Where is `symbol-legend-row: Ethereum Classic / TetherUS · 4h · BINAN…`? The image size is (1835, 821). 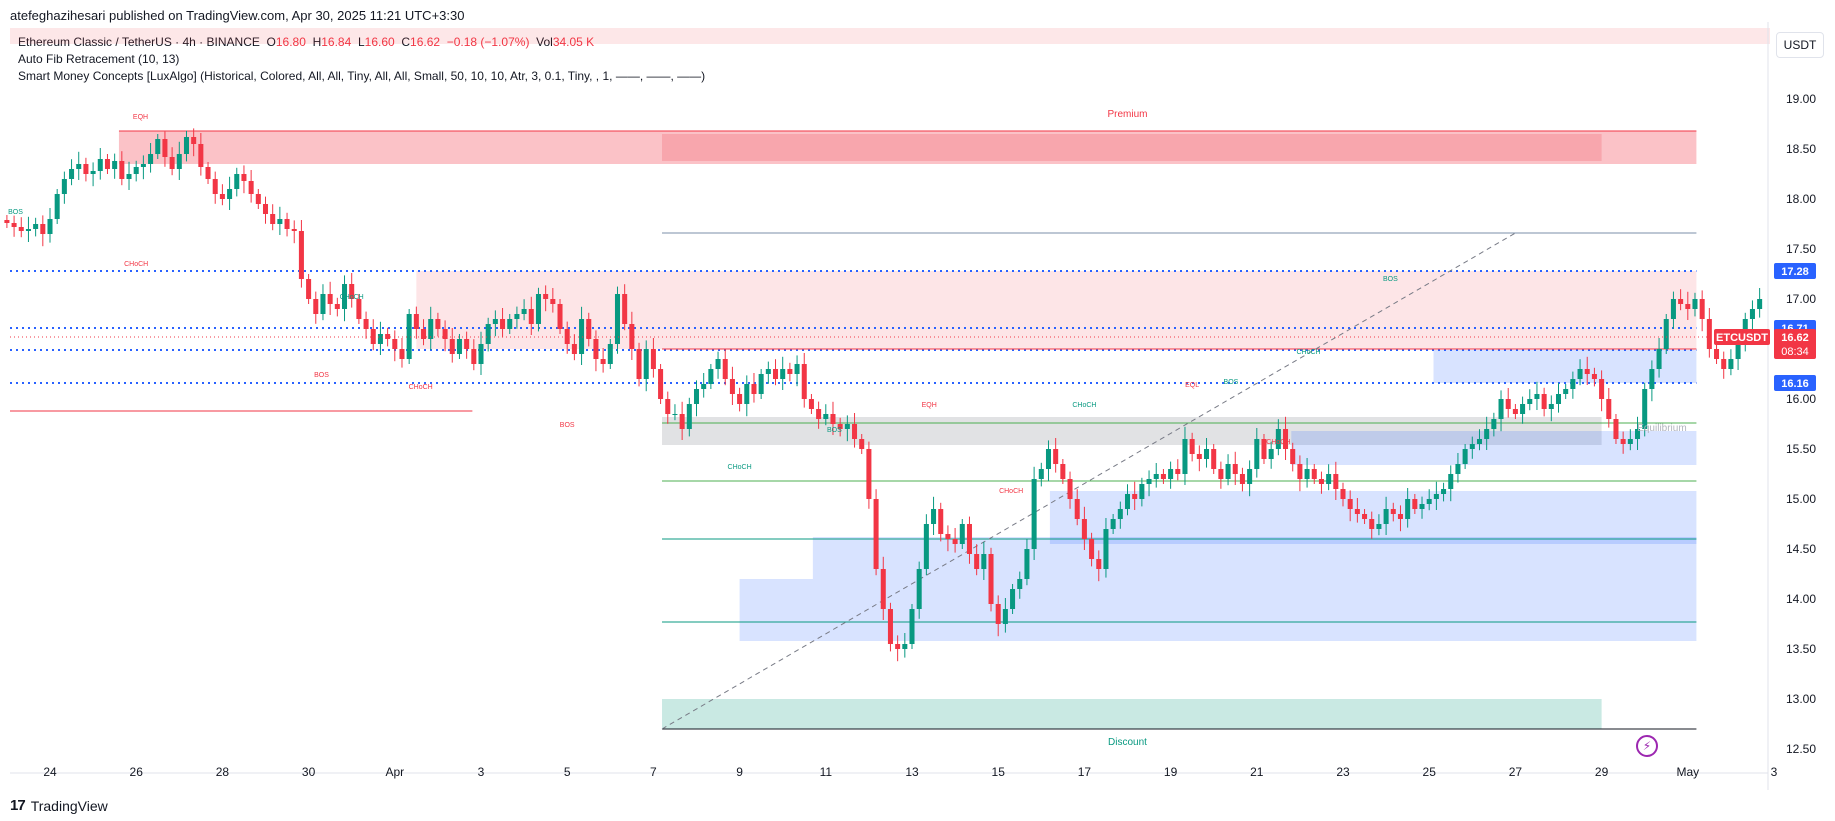
symbol-legend-row: Ethereum Classic / TetherUS · 4h · BINAN… is located at coordinates (361, 42).